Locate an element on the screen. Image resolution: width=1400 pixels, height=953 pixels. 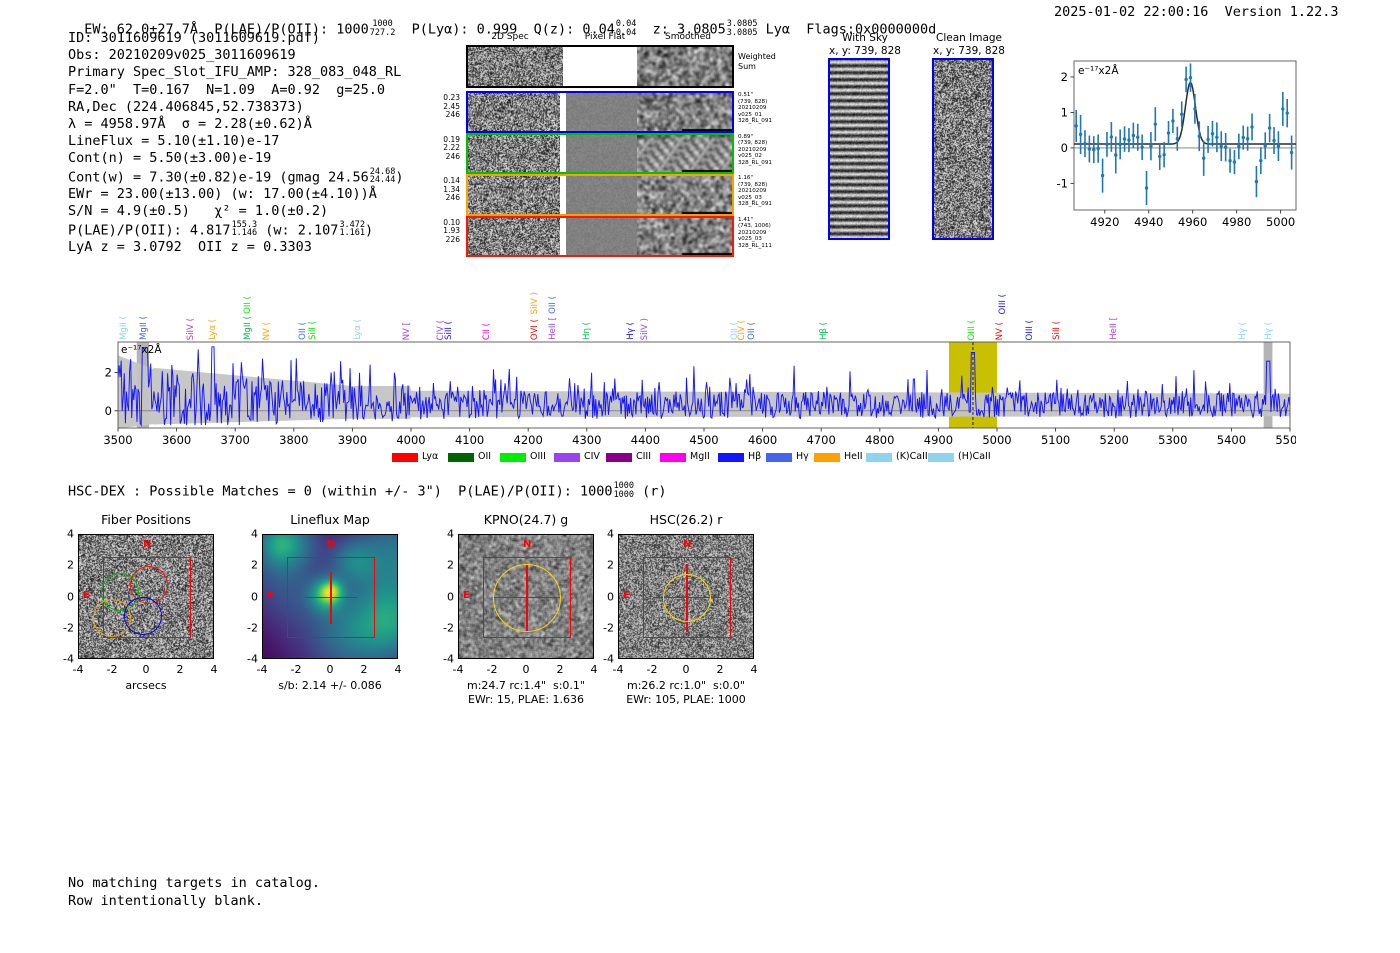
cutout-title: Clean Image is located at coordinates (969, 38).